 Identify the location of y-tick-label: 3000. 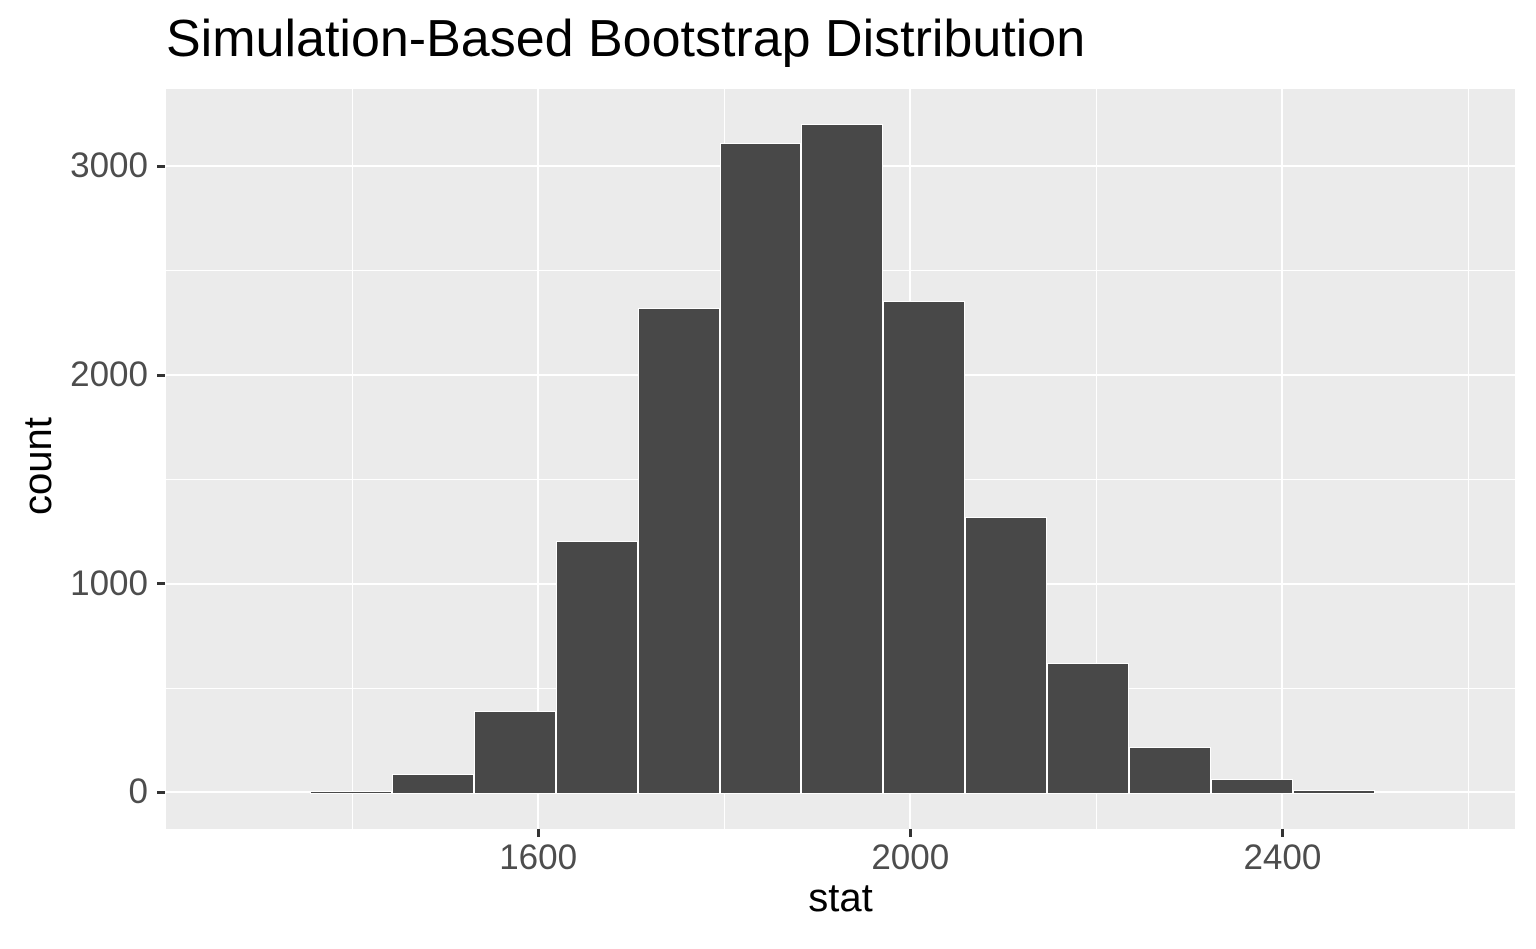
(109, 166).